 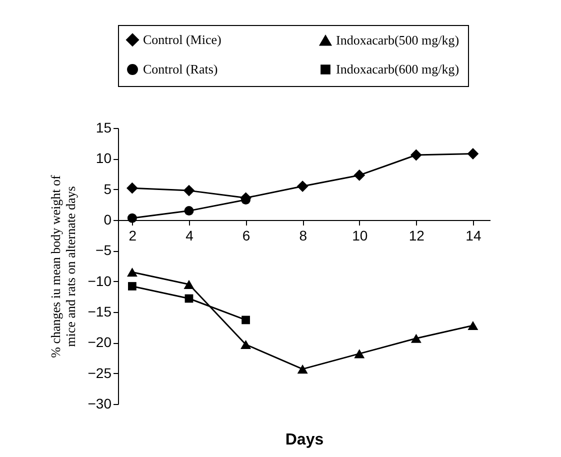 What do you see at coordinates (108, 188) in the screenshot?
I see `y-tick-label: 5` at bounding box center [108, 188].